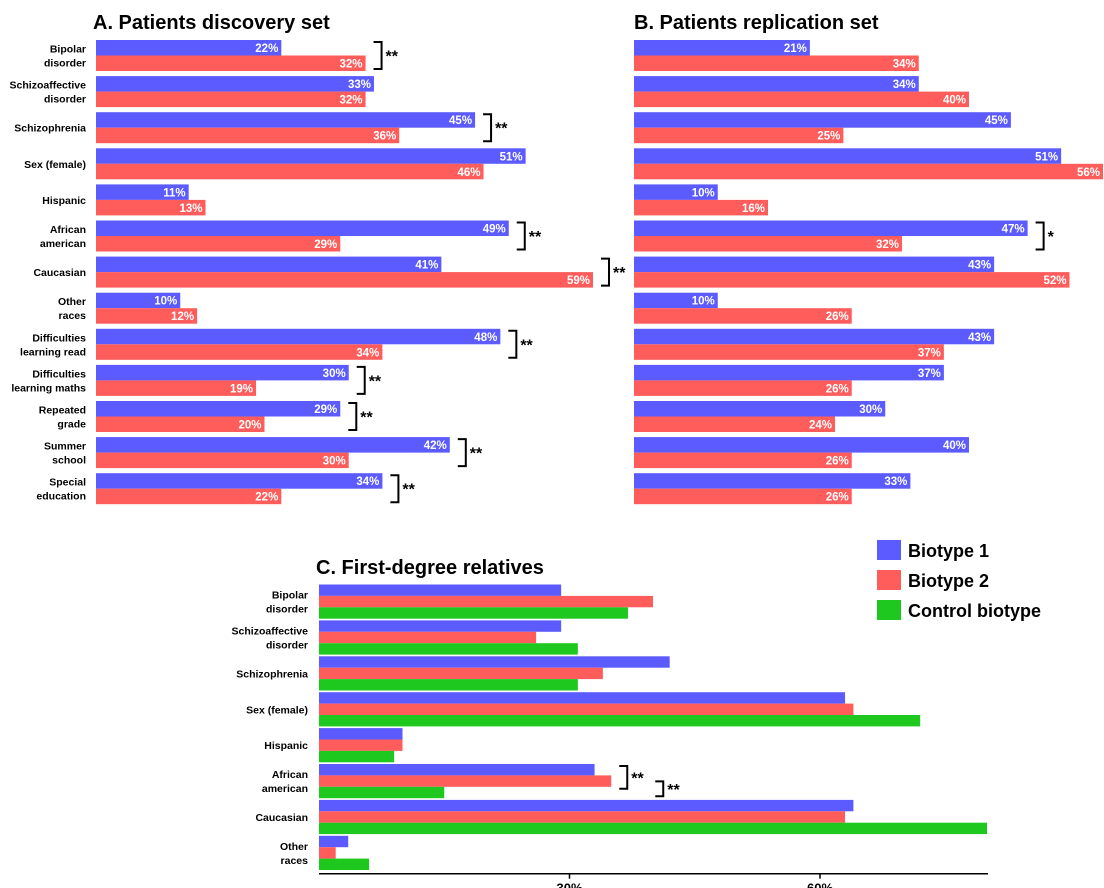  Describe the element at coordinates (513, 344) in the screenshot. I see `panel-a-significance-8-bracket` at that location.